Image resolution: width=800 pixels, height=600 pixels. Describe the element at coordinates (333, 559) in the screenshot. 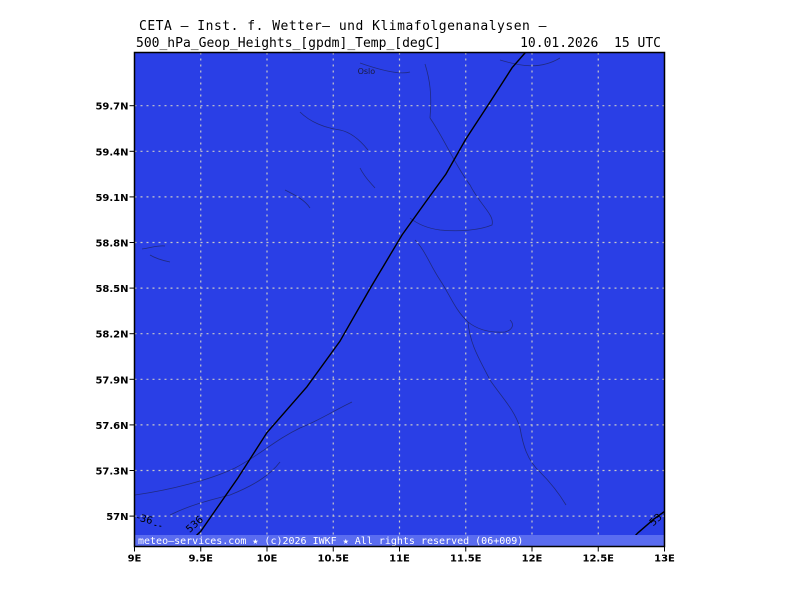

I see `lon-tick-label: 10.5E` at that location.